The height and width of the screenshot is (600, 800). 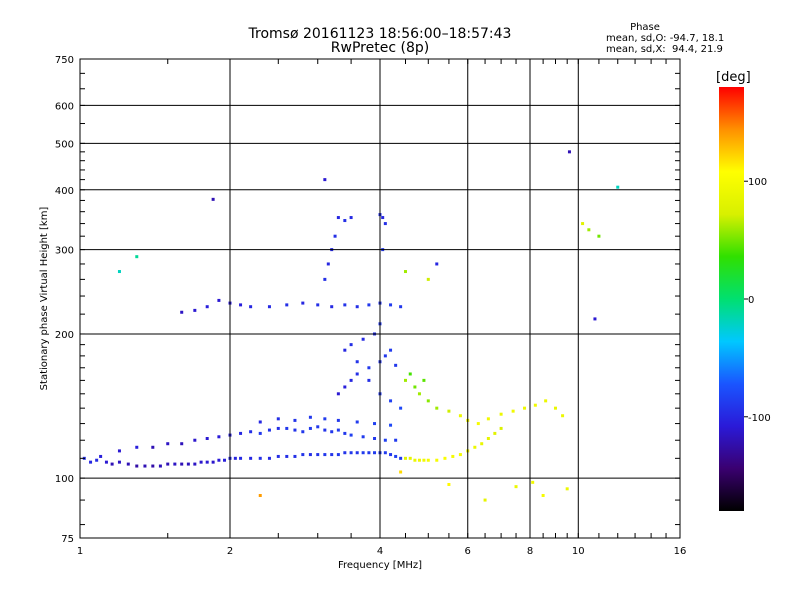 What do you see at coordinates (380, 34) in the screenshot?
I see `chart-title: Tromsø 20161123 18:56:00–18:57:43` at bounding box center [380, 34].